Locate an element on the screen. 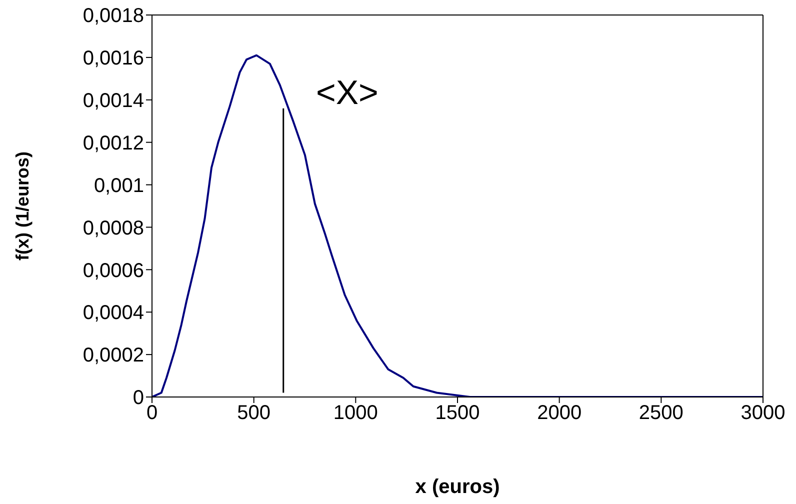  y-tick-label: 0,0002 is located at coordinates (113, 355).